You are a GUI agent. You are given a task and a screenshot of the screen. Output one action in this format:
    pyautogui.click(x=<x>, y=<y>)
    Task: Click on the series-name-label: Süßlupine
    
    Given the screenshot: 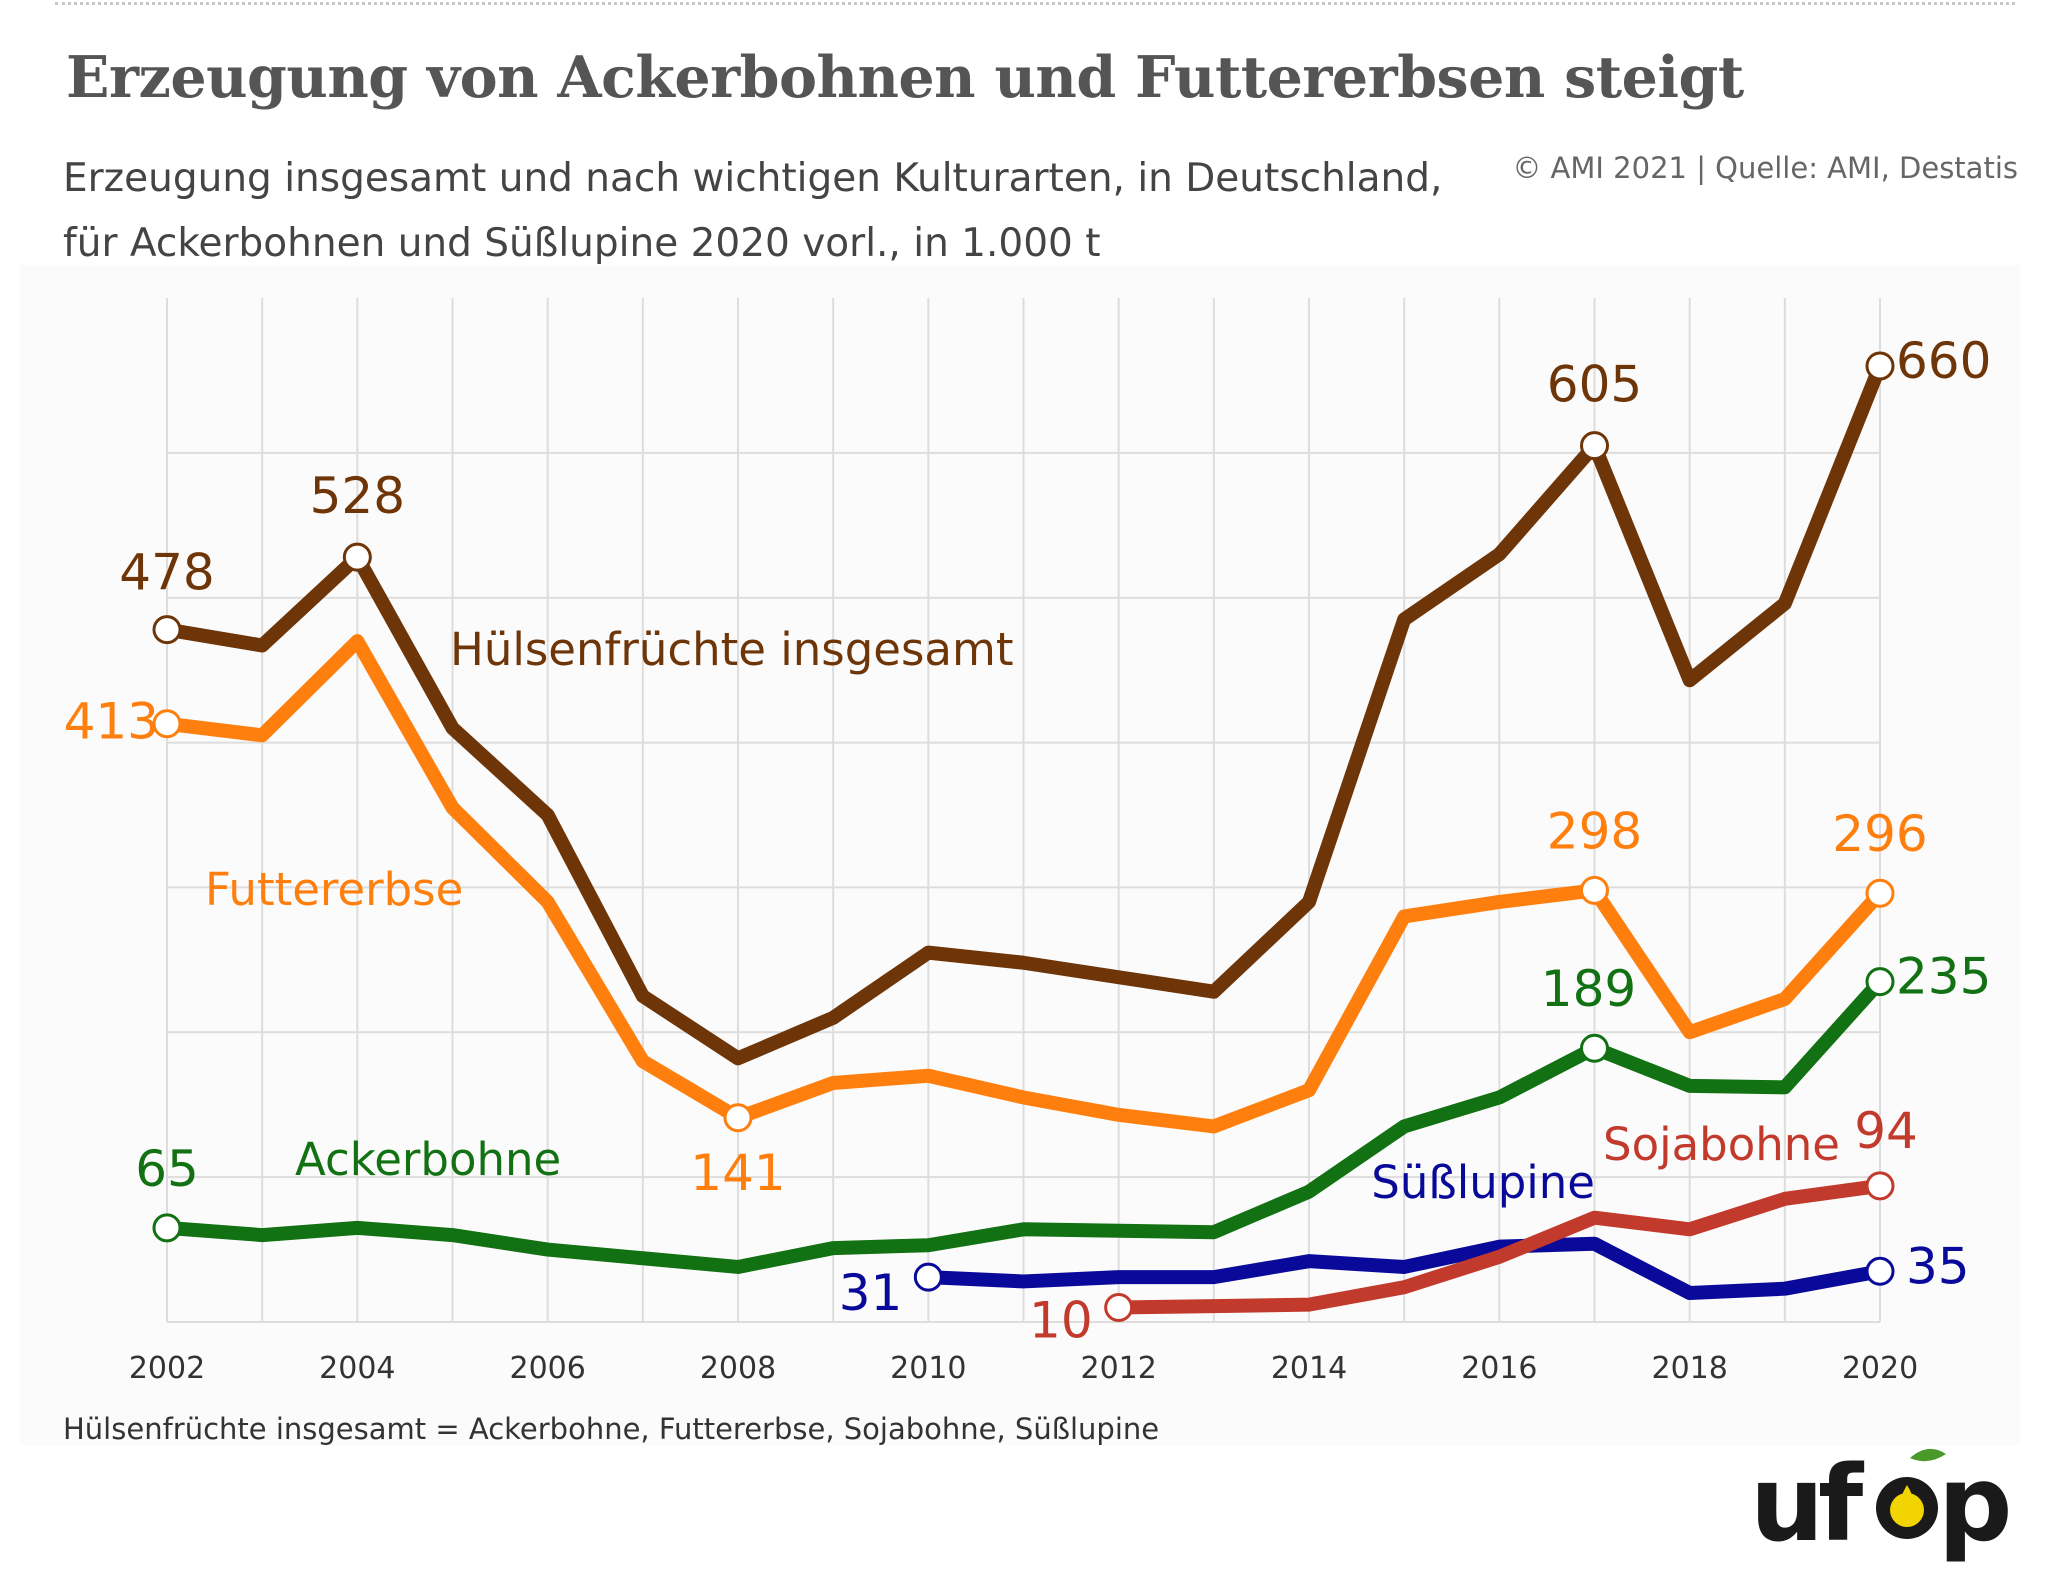 What is the action you would take?
    pyautogui.click(x=1483, y=1182)
    